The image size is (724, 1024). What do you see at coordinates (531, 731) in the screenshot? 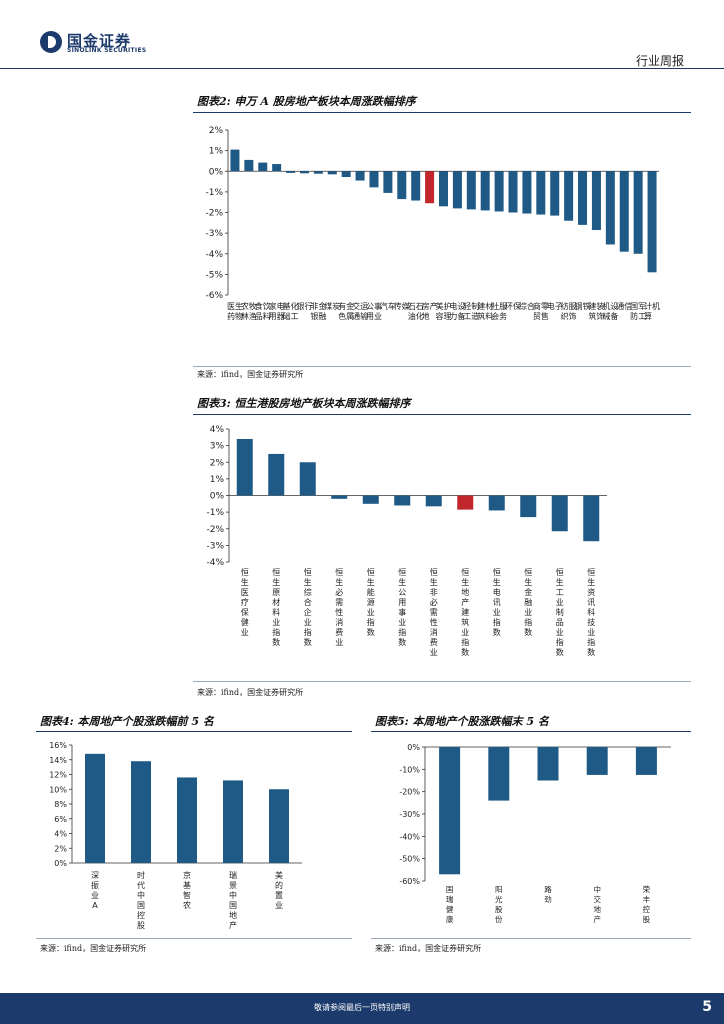
I see `figure5-top-rule` at bounding box center [531, 731].